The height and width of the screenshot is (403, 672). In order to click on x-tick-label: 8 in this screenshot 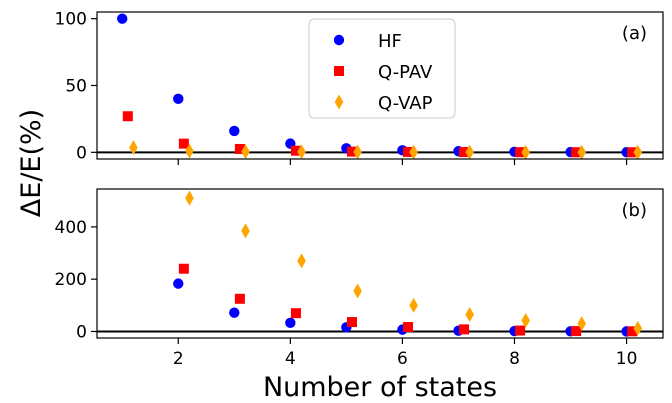, I will do `click(514, 359)`.